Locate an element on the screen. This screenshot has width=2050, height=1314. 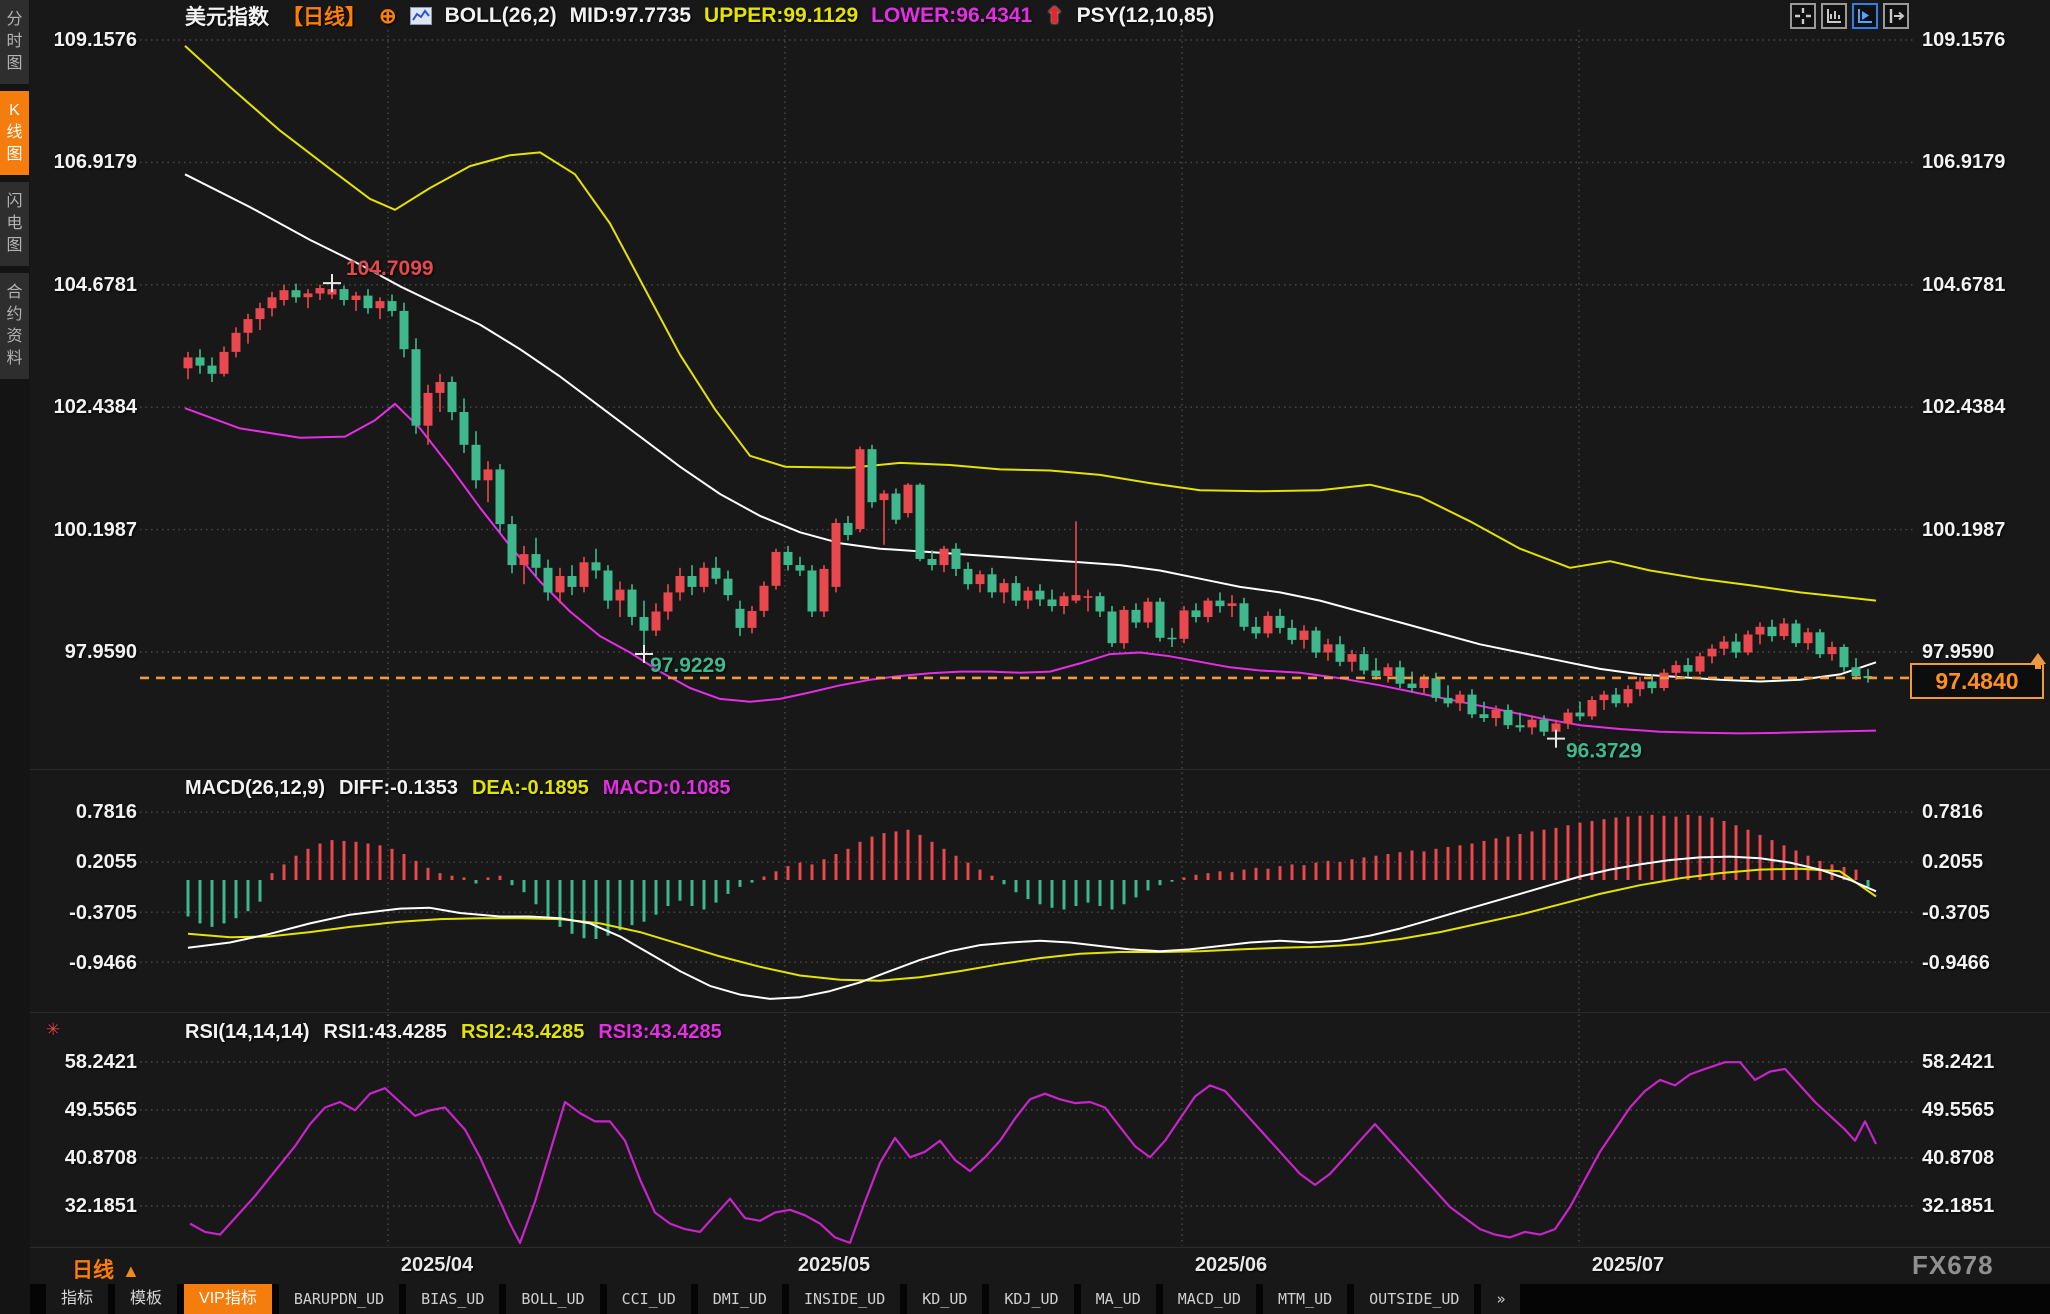
footer-tab-14: OUTSIDE_UD is located at coordinates (1414, 1299).